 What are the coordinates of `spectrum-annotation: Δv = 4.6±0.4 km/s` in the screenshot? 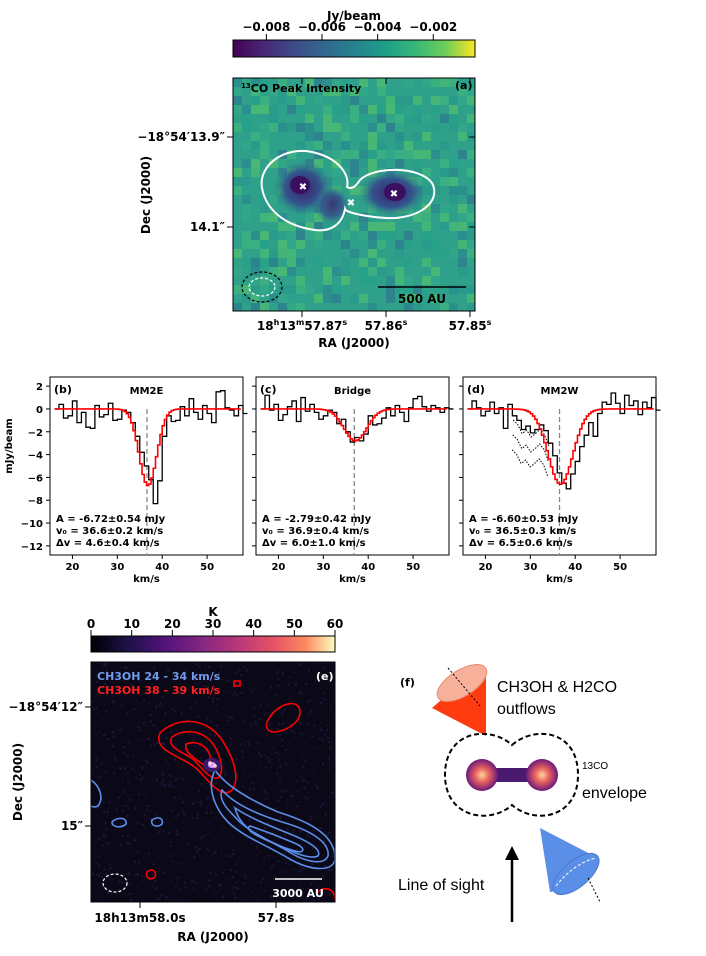 It's located at (108, 543).